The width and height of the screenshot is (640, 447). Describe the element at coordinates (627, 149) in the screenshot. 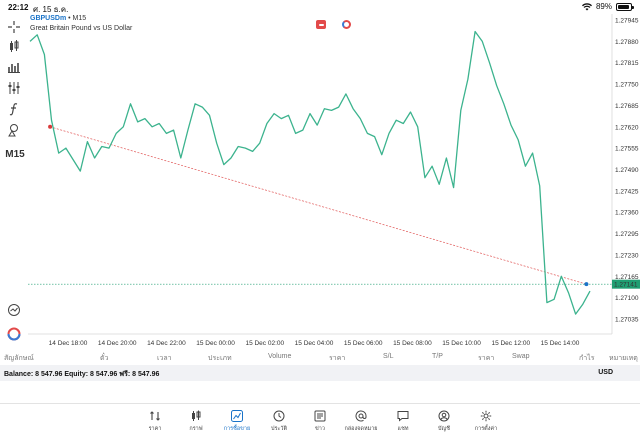

I see `price-tick-label: 1.27555` at that location.